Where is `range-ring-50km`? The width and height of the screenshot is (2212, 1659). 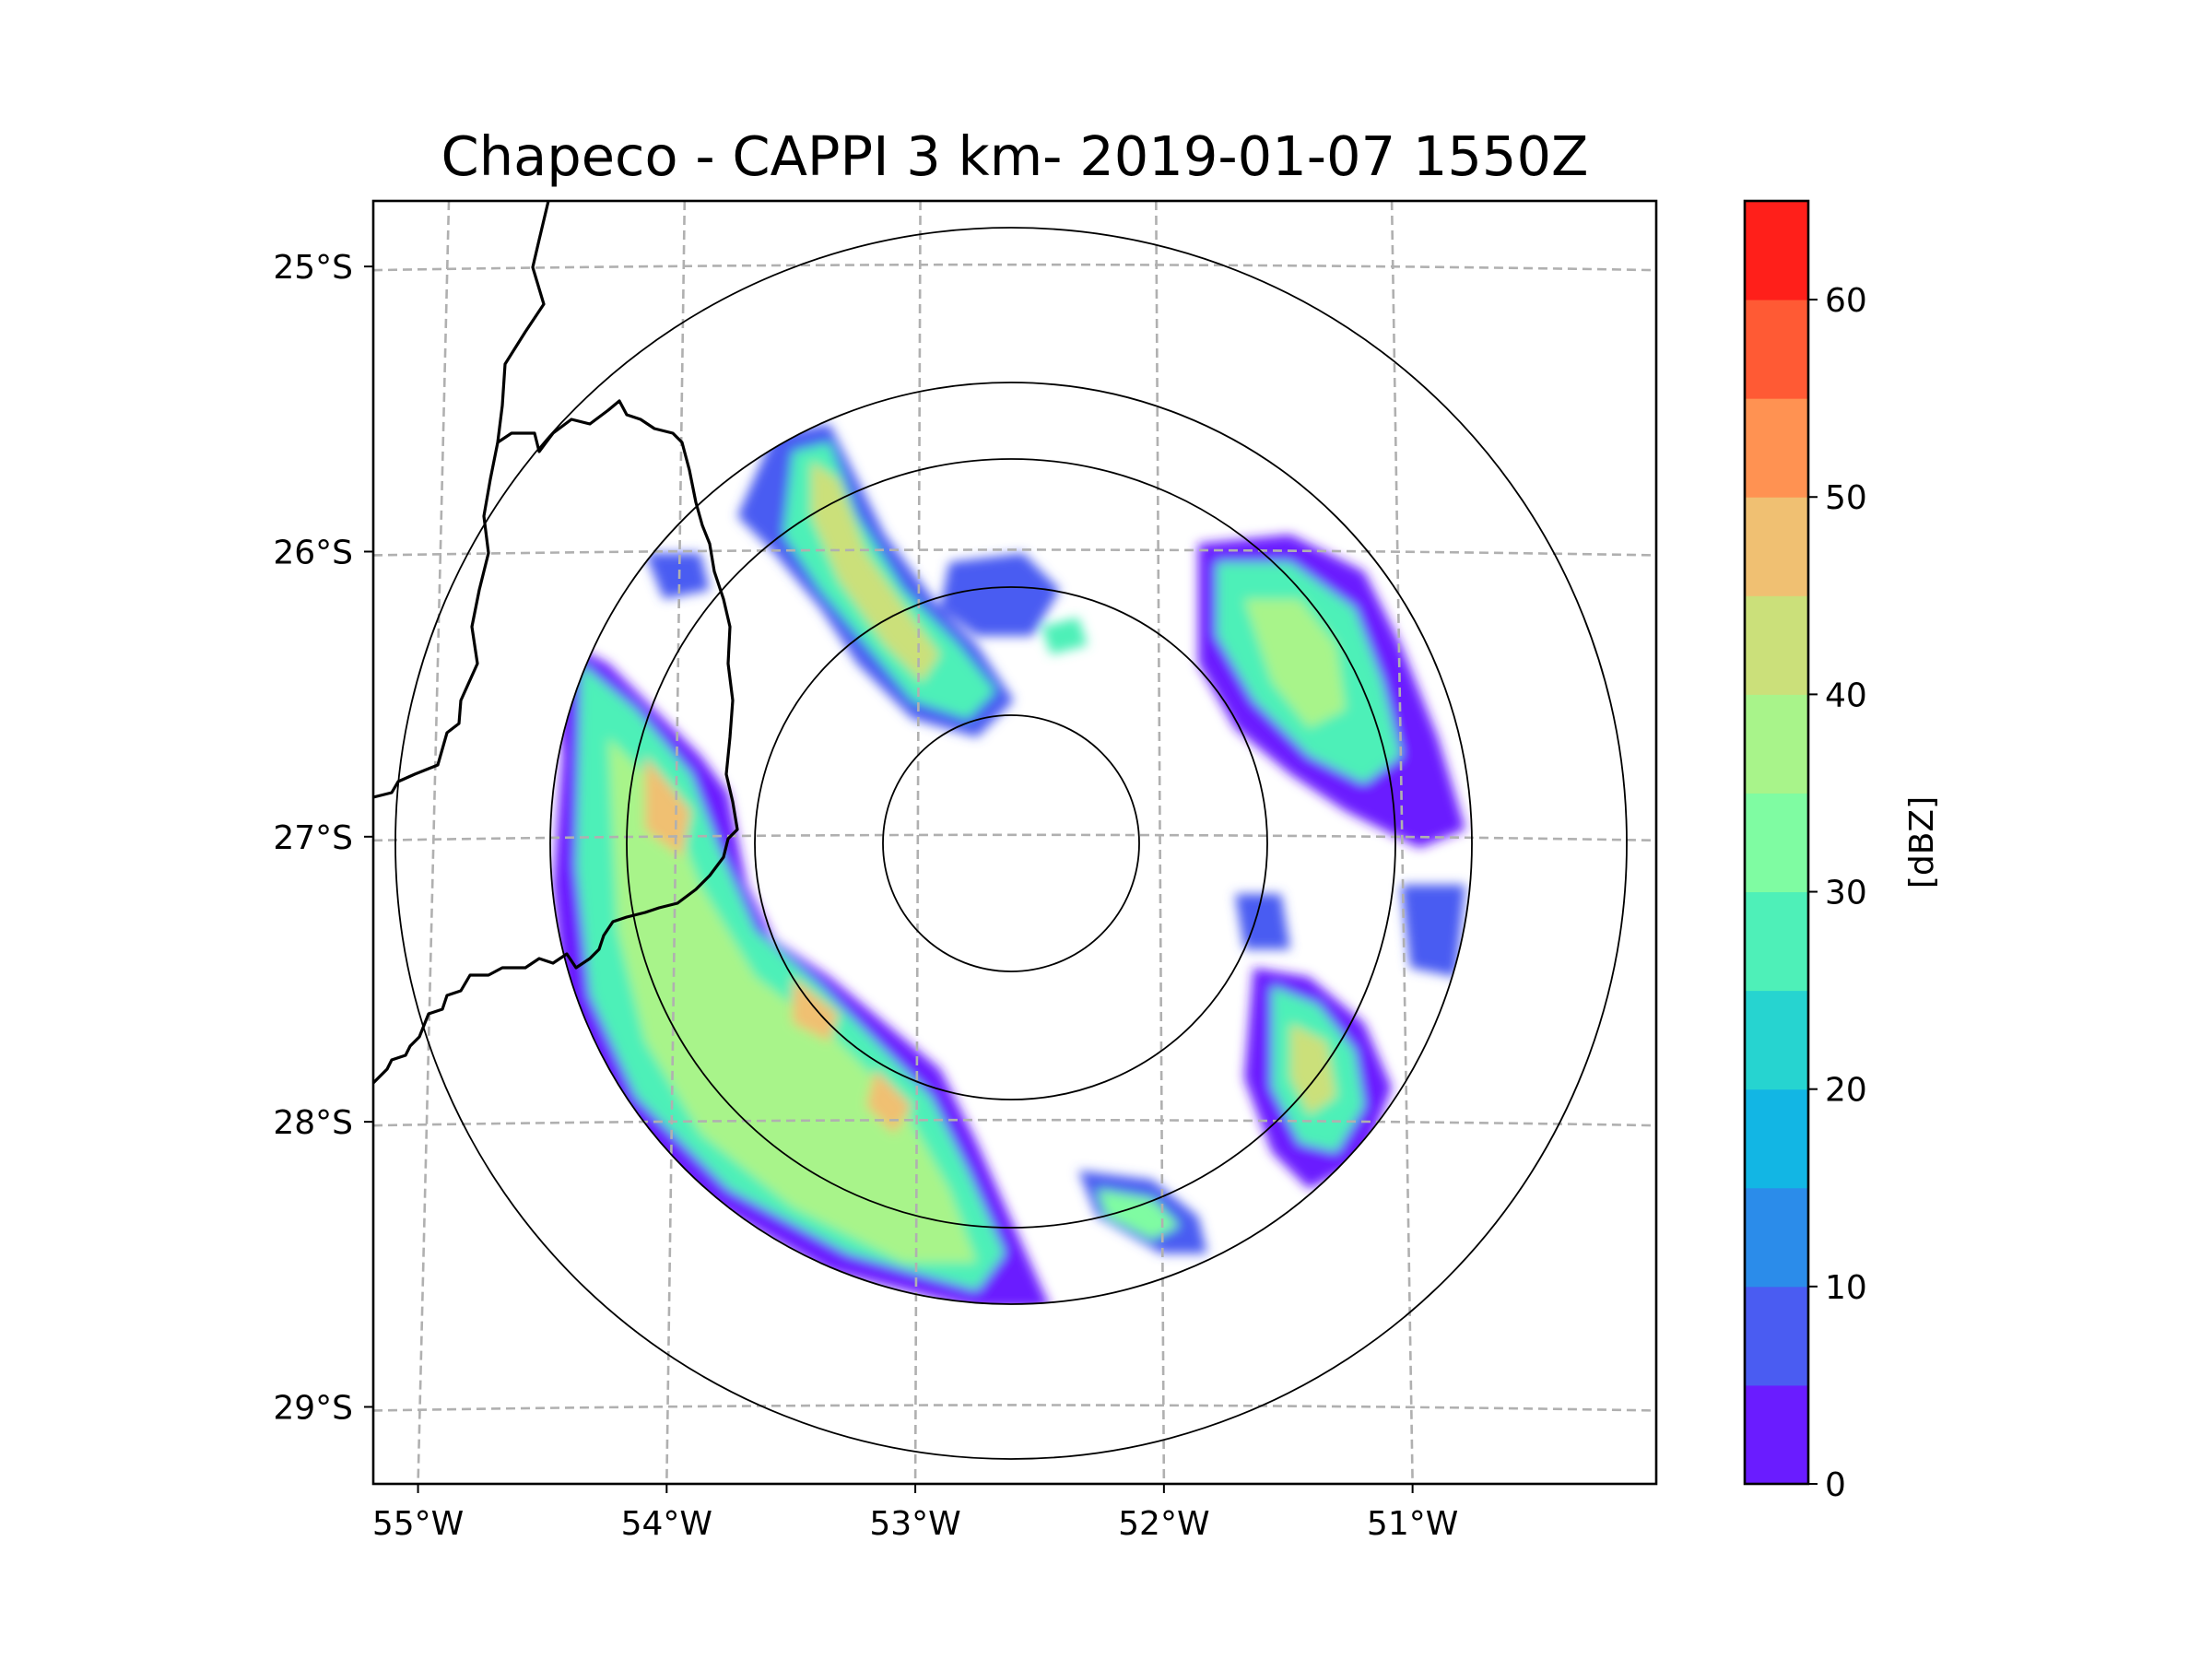 range-ring-50km is located at coordinates (1011, 843).